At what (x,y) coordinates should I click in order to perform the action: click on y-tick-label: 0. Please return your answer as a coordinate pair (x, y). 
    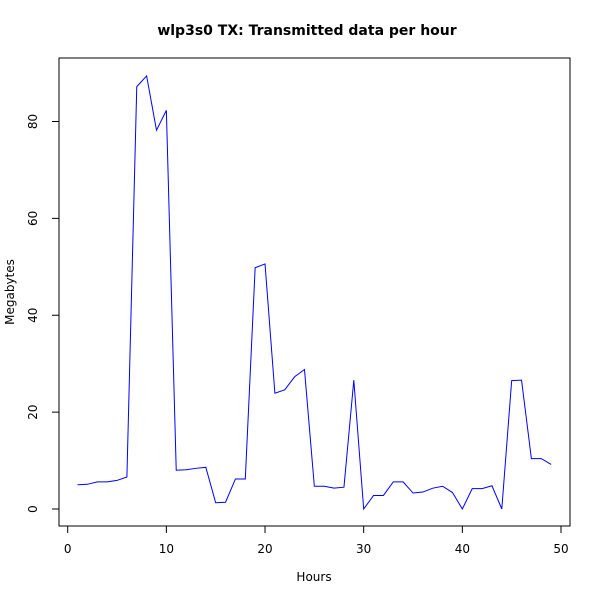
    Looking at the image, I should click on (33, 509).